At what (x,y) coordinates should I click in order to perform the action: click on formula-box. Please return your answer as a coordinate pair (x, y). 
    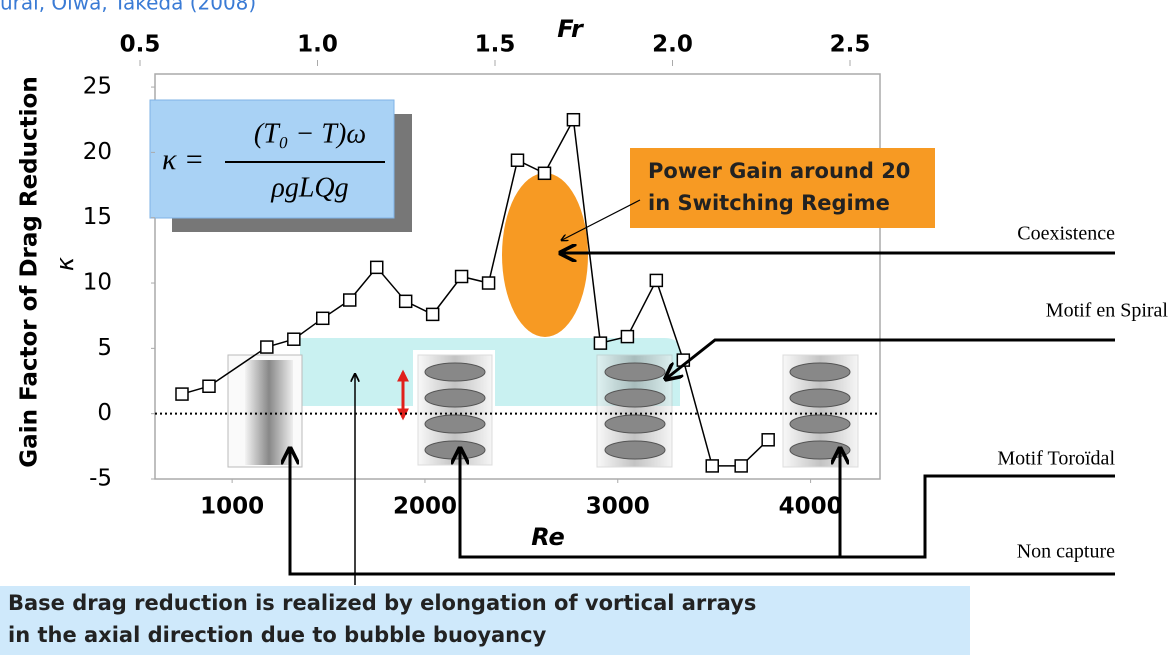
    Looking at the image, I should click on (272, 159).